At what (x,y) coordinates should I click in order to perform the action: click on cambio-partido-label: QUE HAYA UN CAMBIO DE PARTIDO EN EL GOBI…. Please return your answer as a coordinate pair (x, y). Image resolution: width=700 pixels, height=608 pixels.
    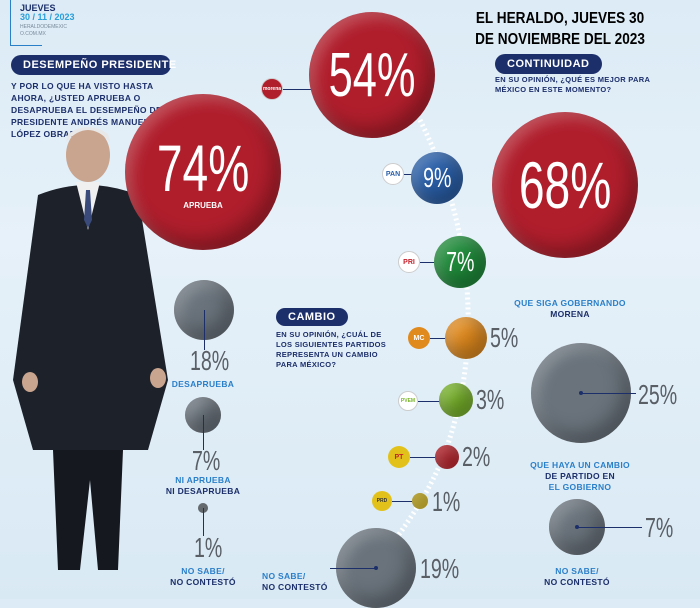
    Looking at the image, I should click on (580, 476).